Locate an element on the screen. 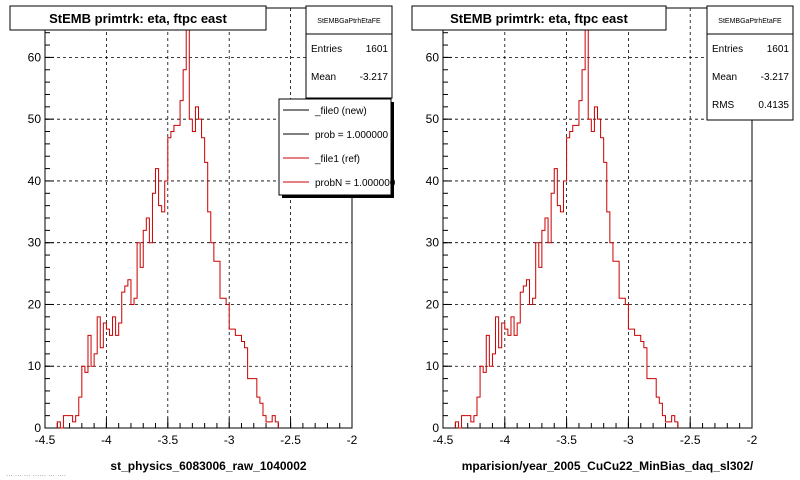  legend-label: probN = 1.000000 is located at coordinates (355, 183).